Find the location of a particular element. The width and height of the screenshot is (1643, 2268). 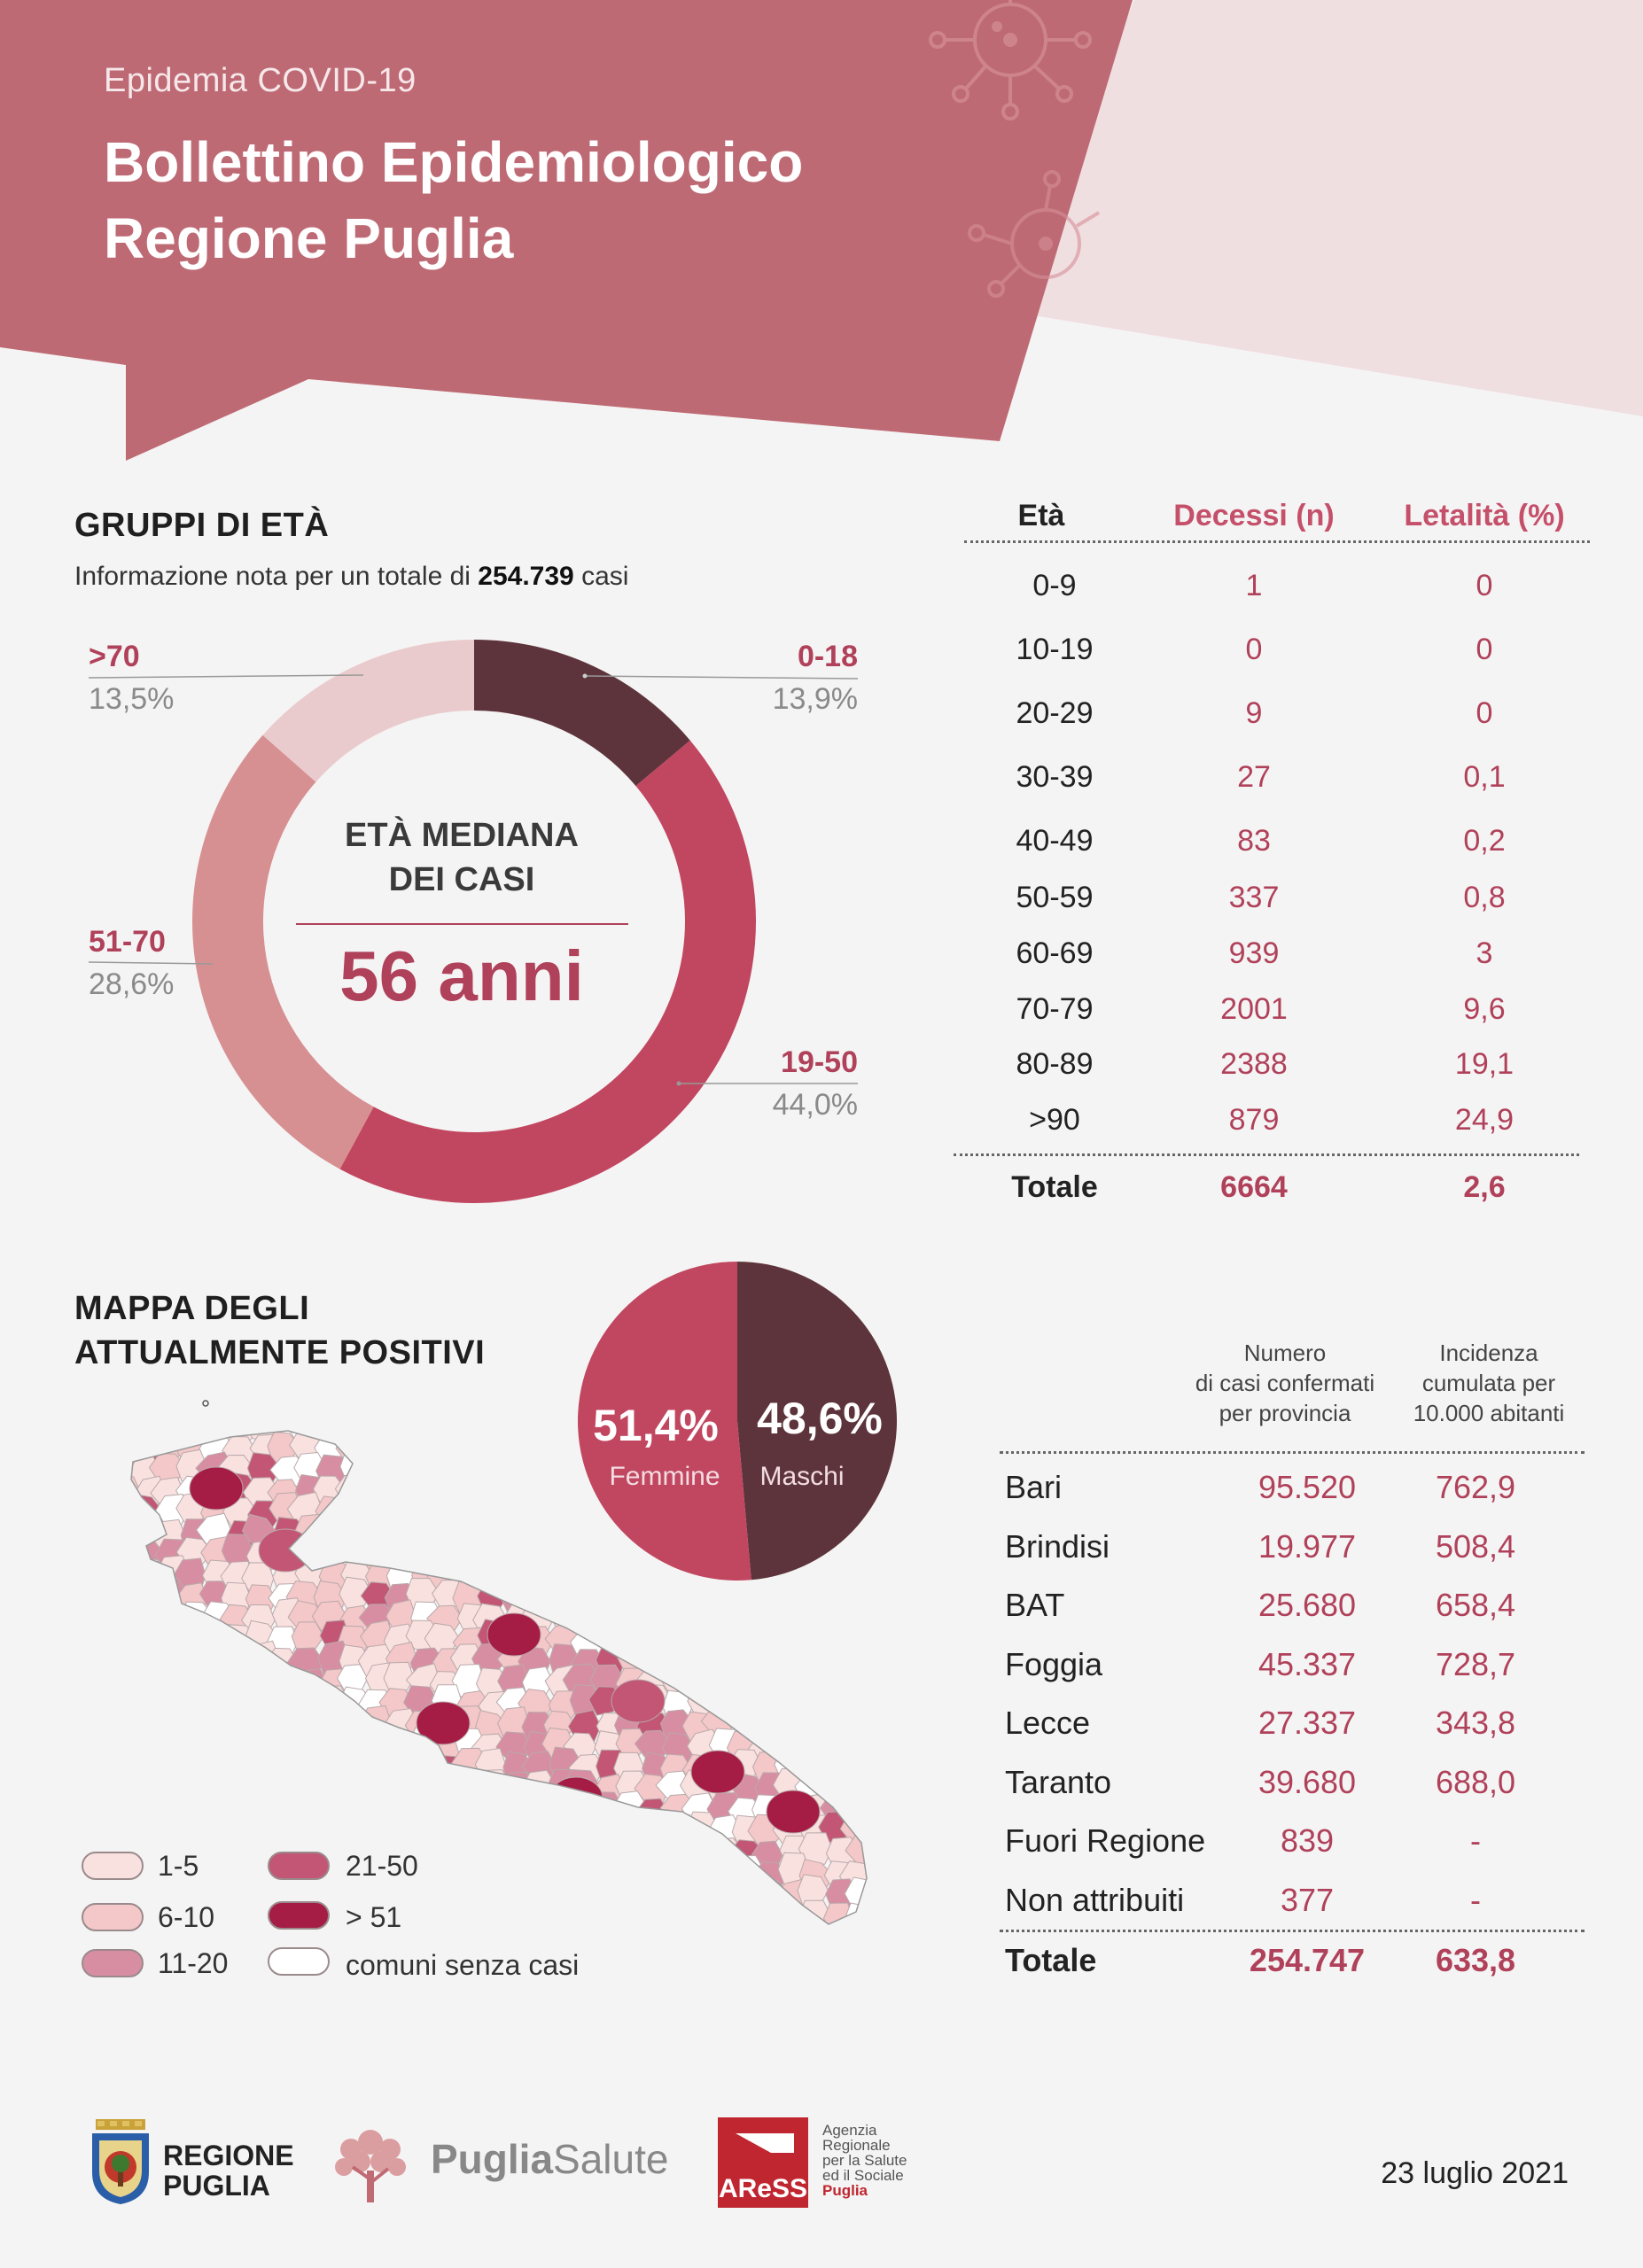

province-incidence: - is located at coordinates (1475, 1900).